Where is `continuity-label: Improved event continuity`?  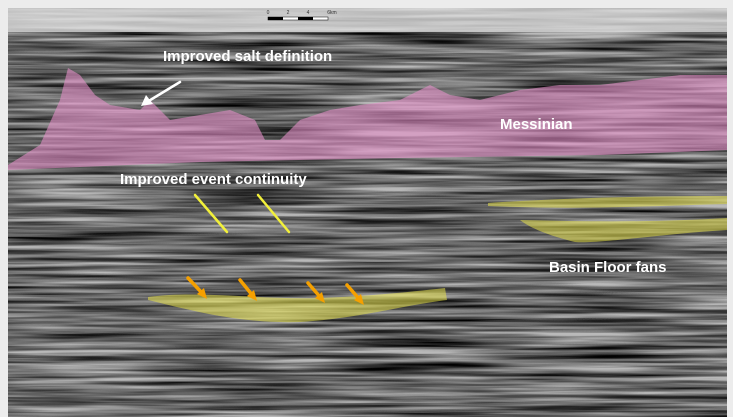
continuity-label: Improved event continuity is located at coordinates (213, 179).